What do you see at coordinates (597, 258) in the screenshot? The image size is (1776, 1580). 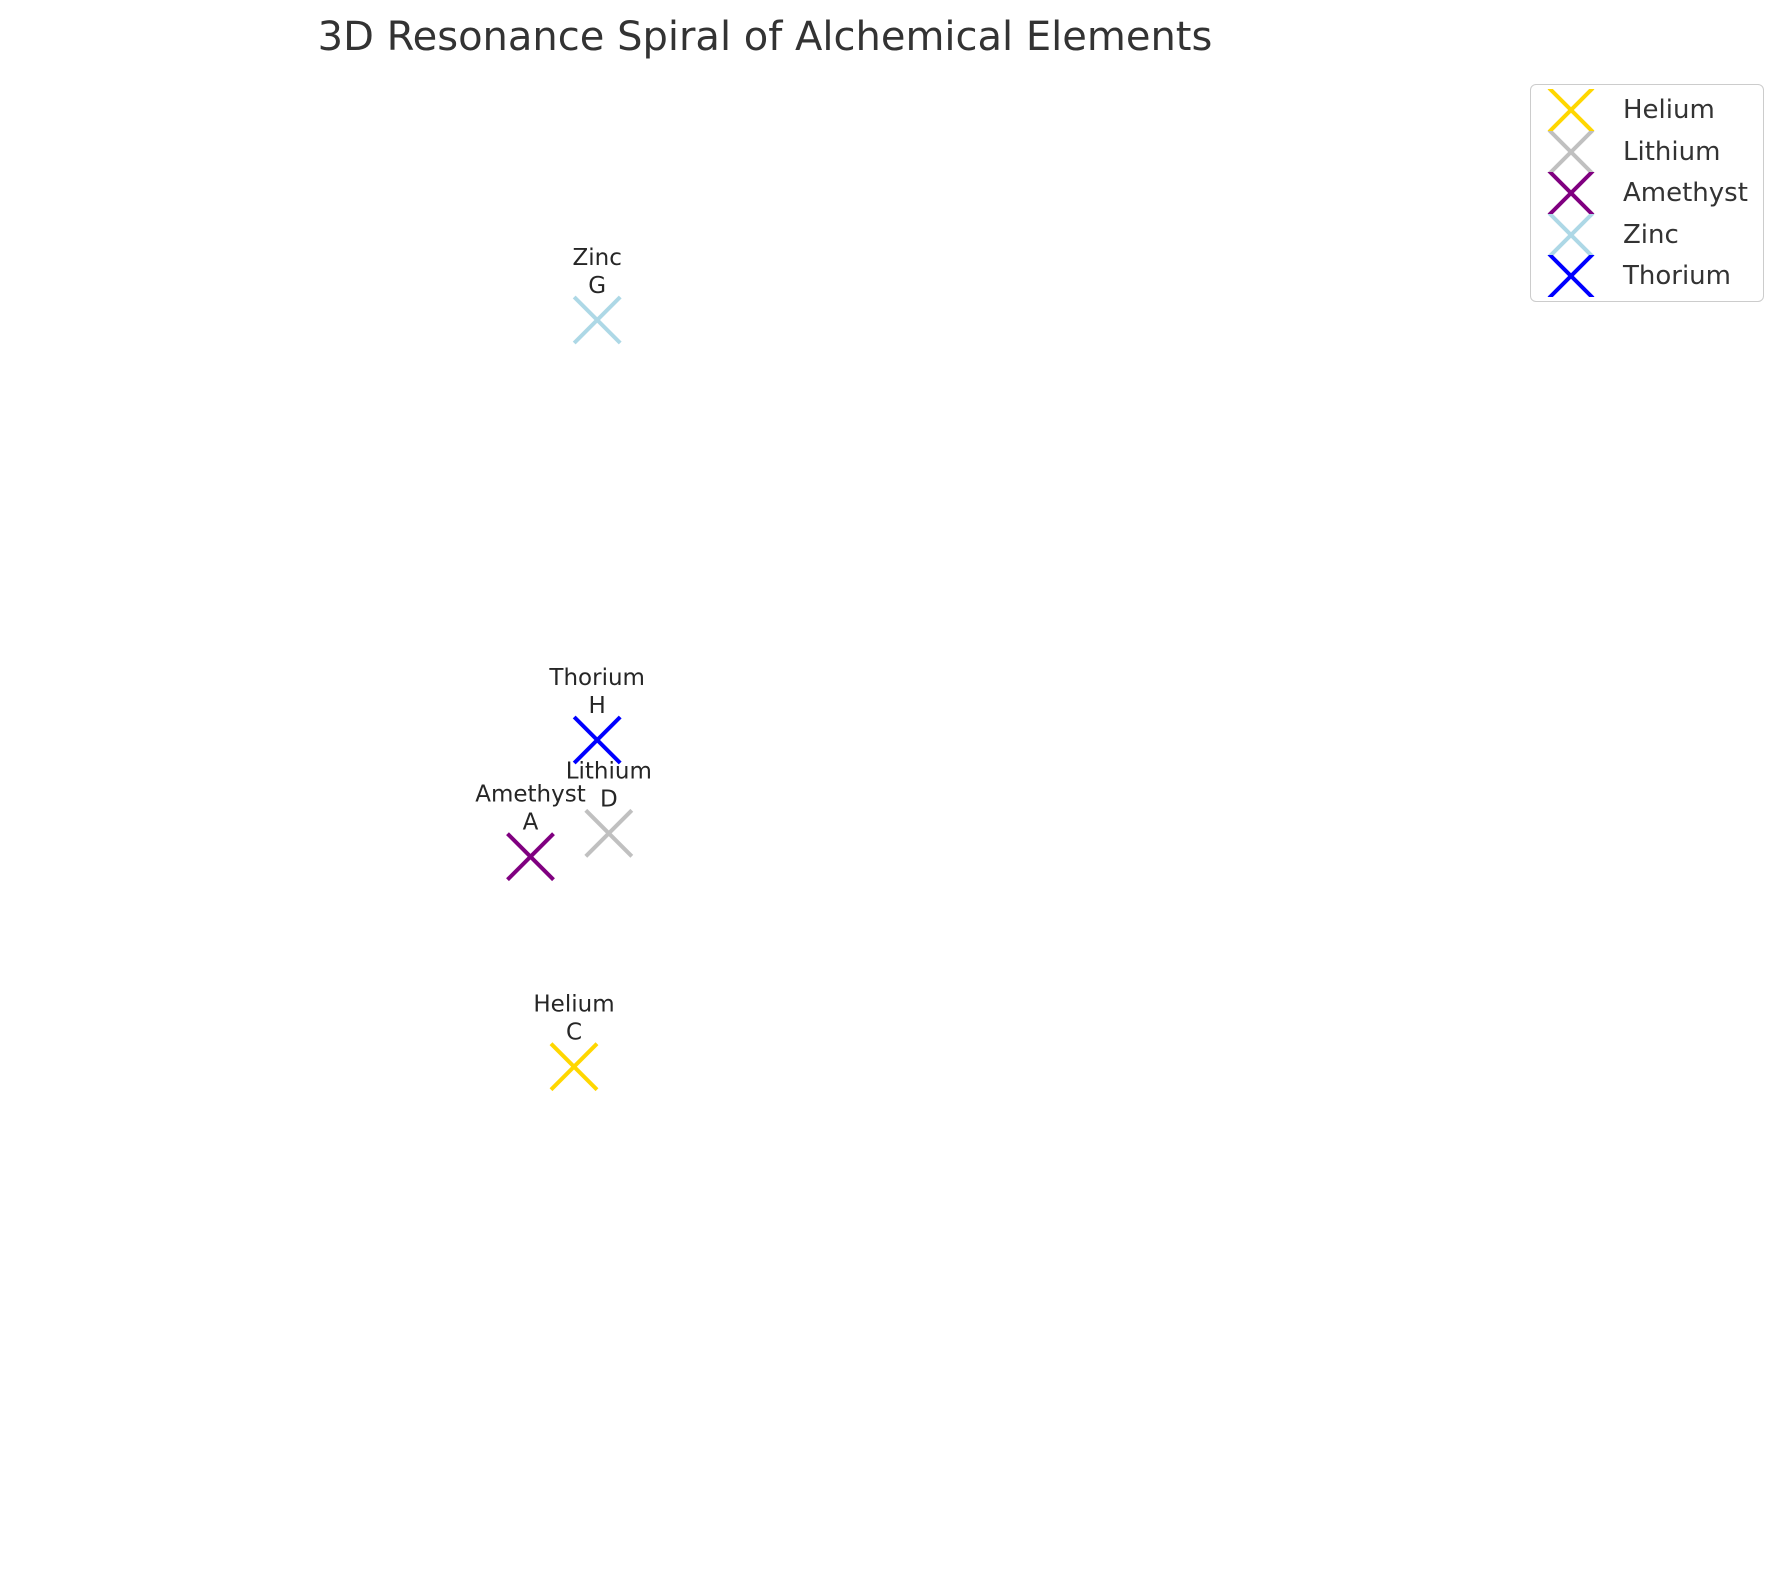 I see `point-series-label: Zinc` at bounding box center [597, 258].